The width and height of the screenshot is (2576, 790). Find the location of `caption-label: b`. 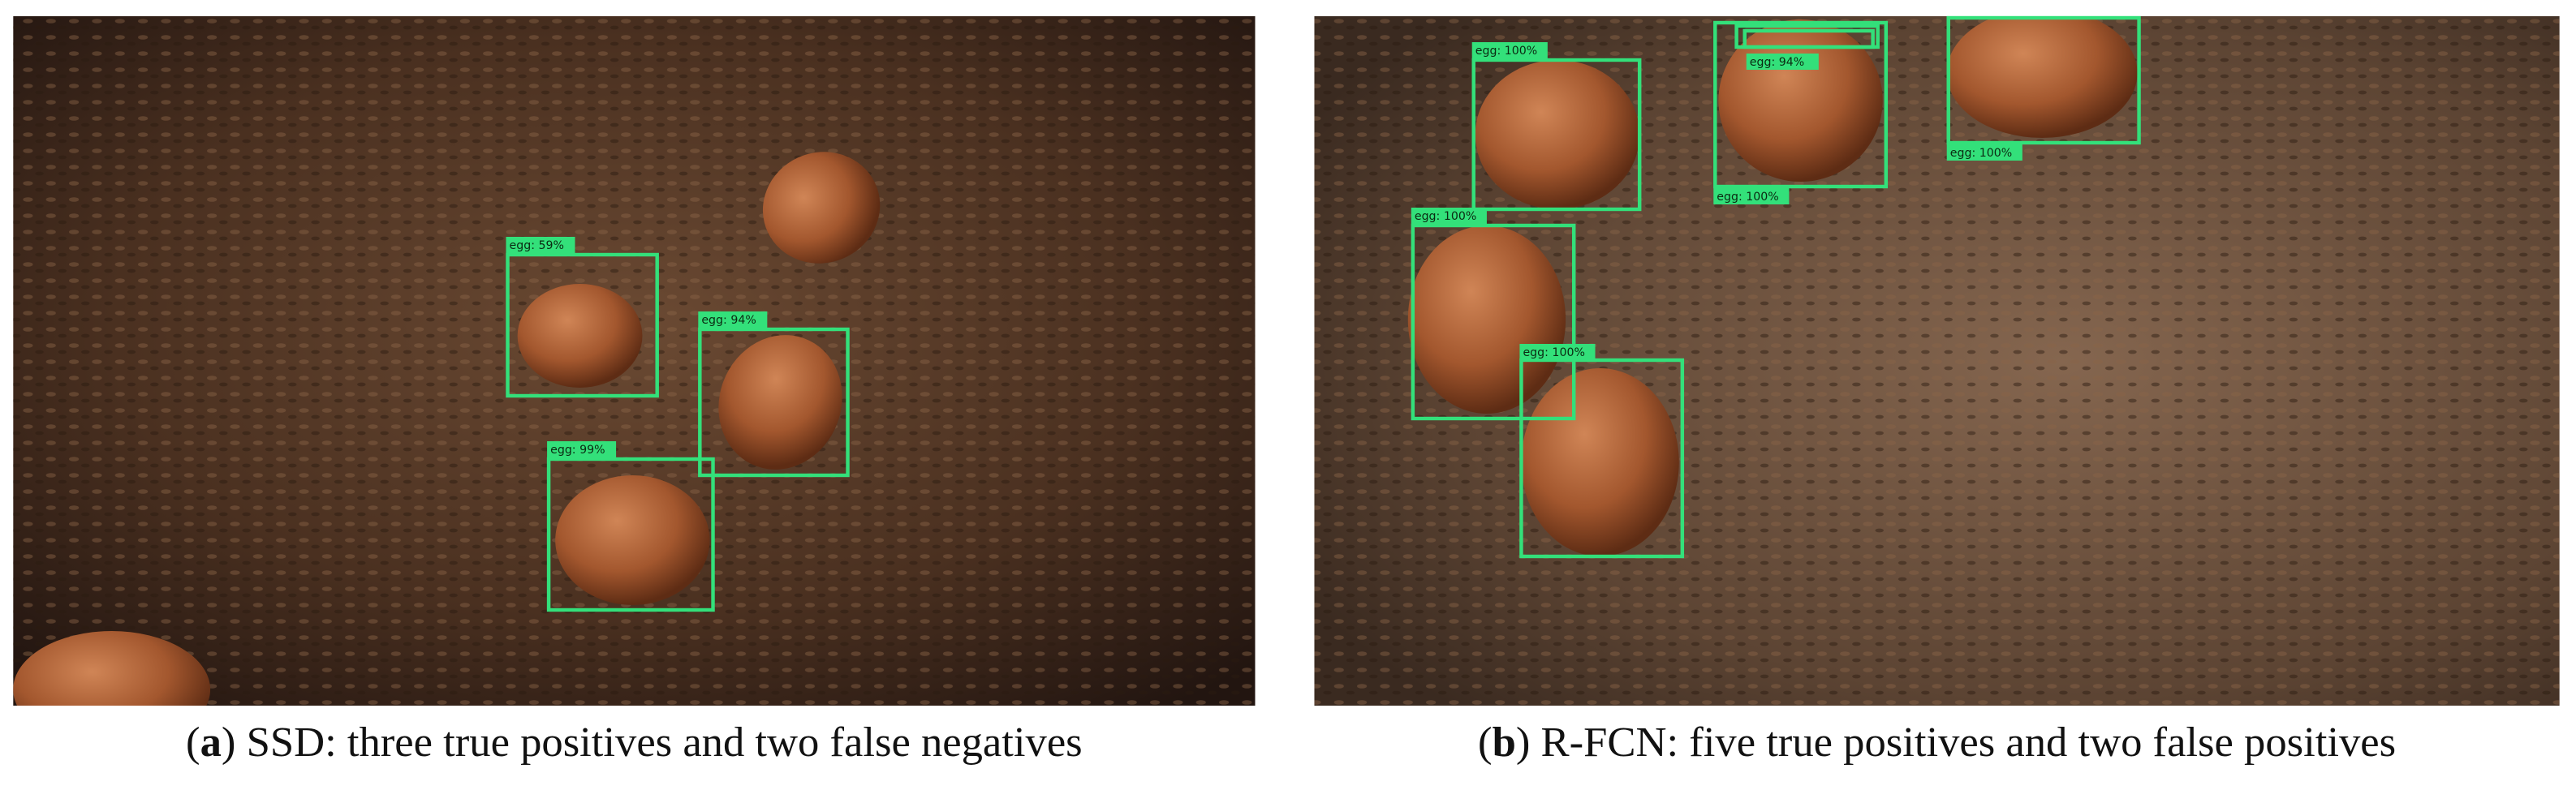

caption-label: b is located at coordinates (1505, 742).